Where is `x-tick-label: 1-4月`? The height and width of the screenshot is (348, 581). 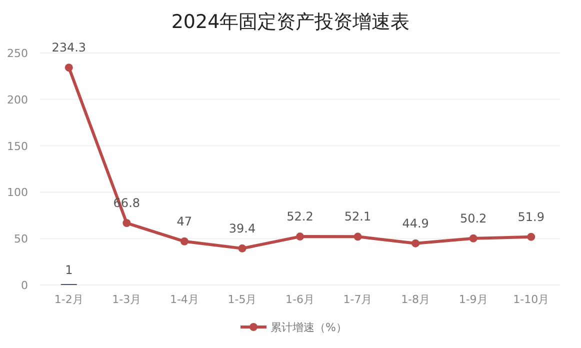
x-tick-label: 1-4月 is located at coordinates (184, 299).